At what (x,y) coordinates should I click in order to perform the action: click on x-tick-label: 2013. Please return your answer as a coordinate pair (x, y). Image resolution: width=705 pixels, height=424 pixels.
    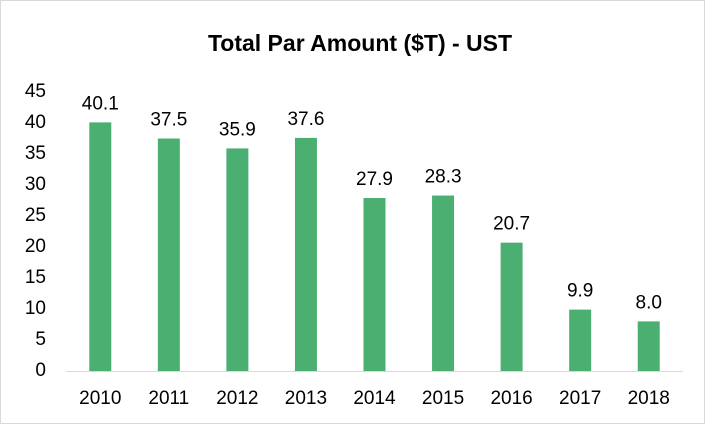
    Looking at the image, I should click on (306, 398).